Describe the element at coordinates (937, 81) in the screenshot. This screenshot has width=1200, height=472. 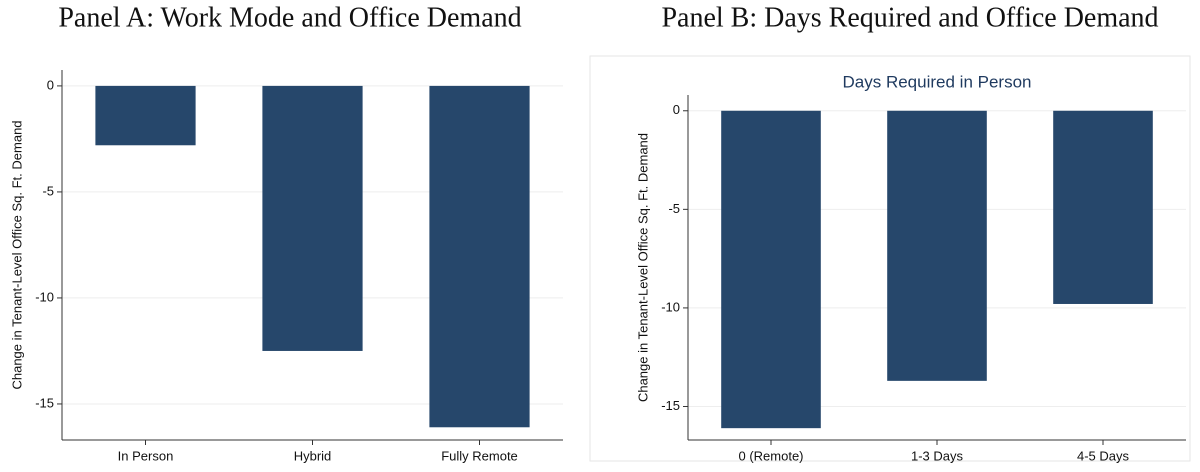
I see `chart-title: Days Required in Person` at that location.